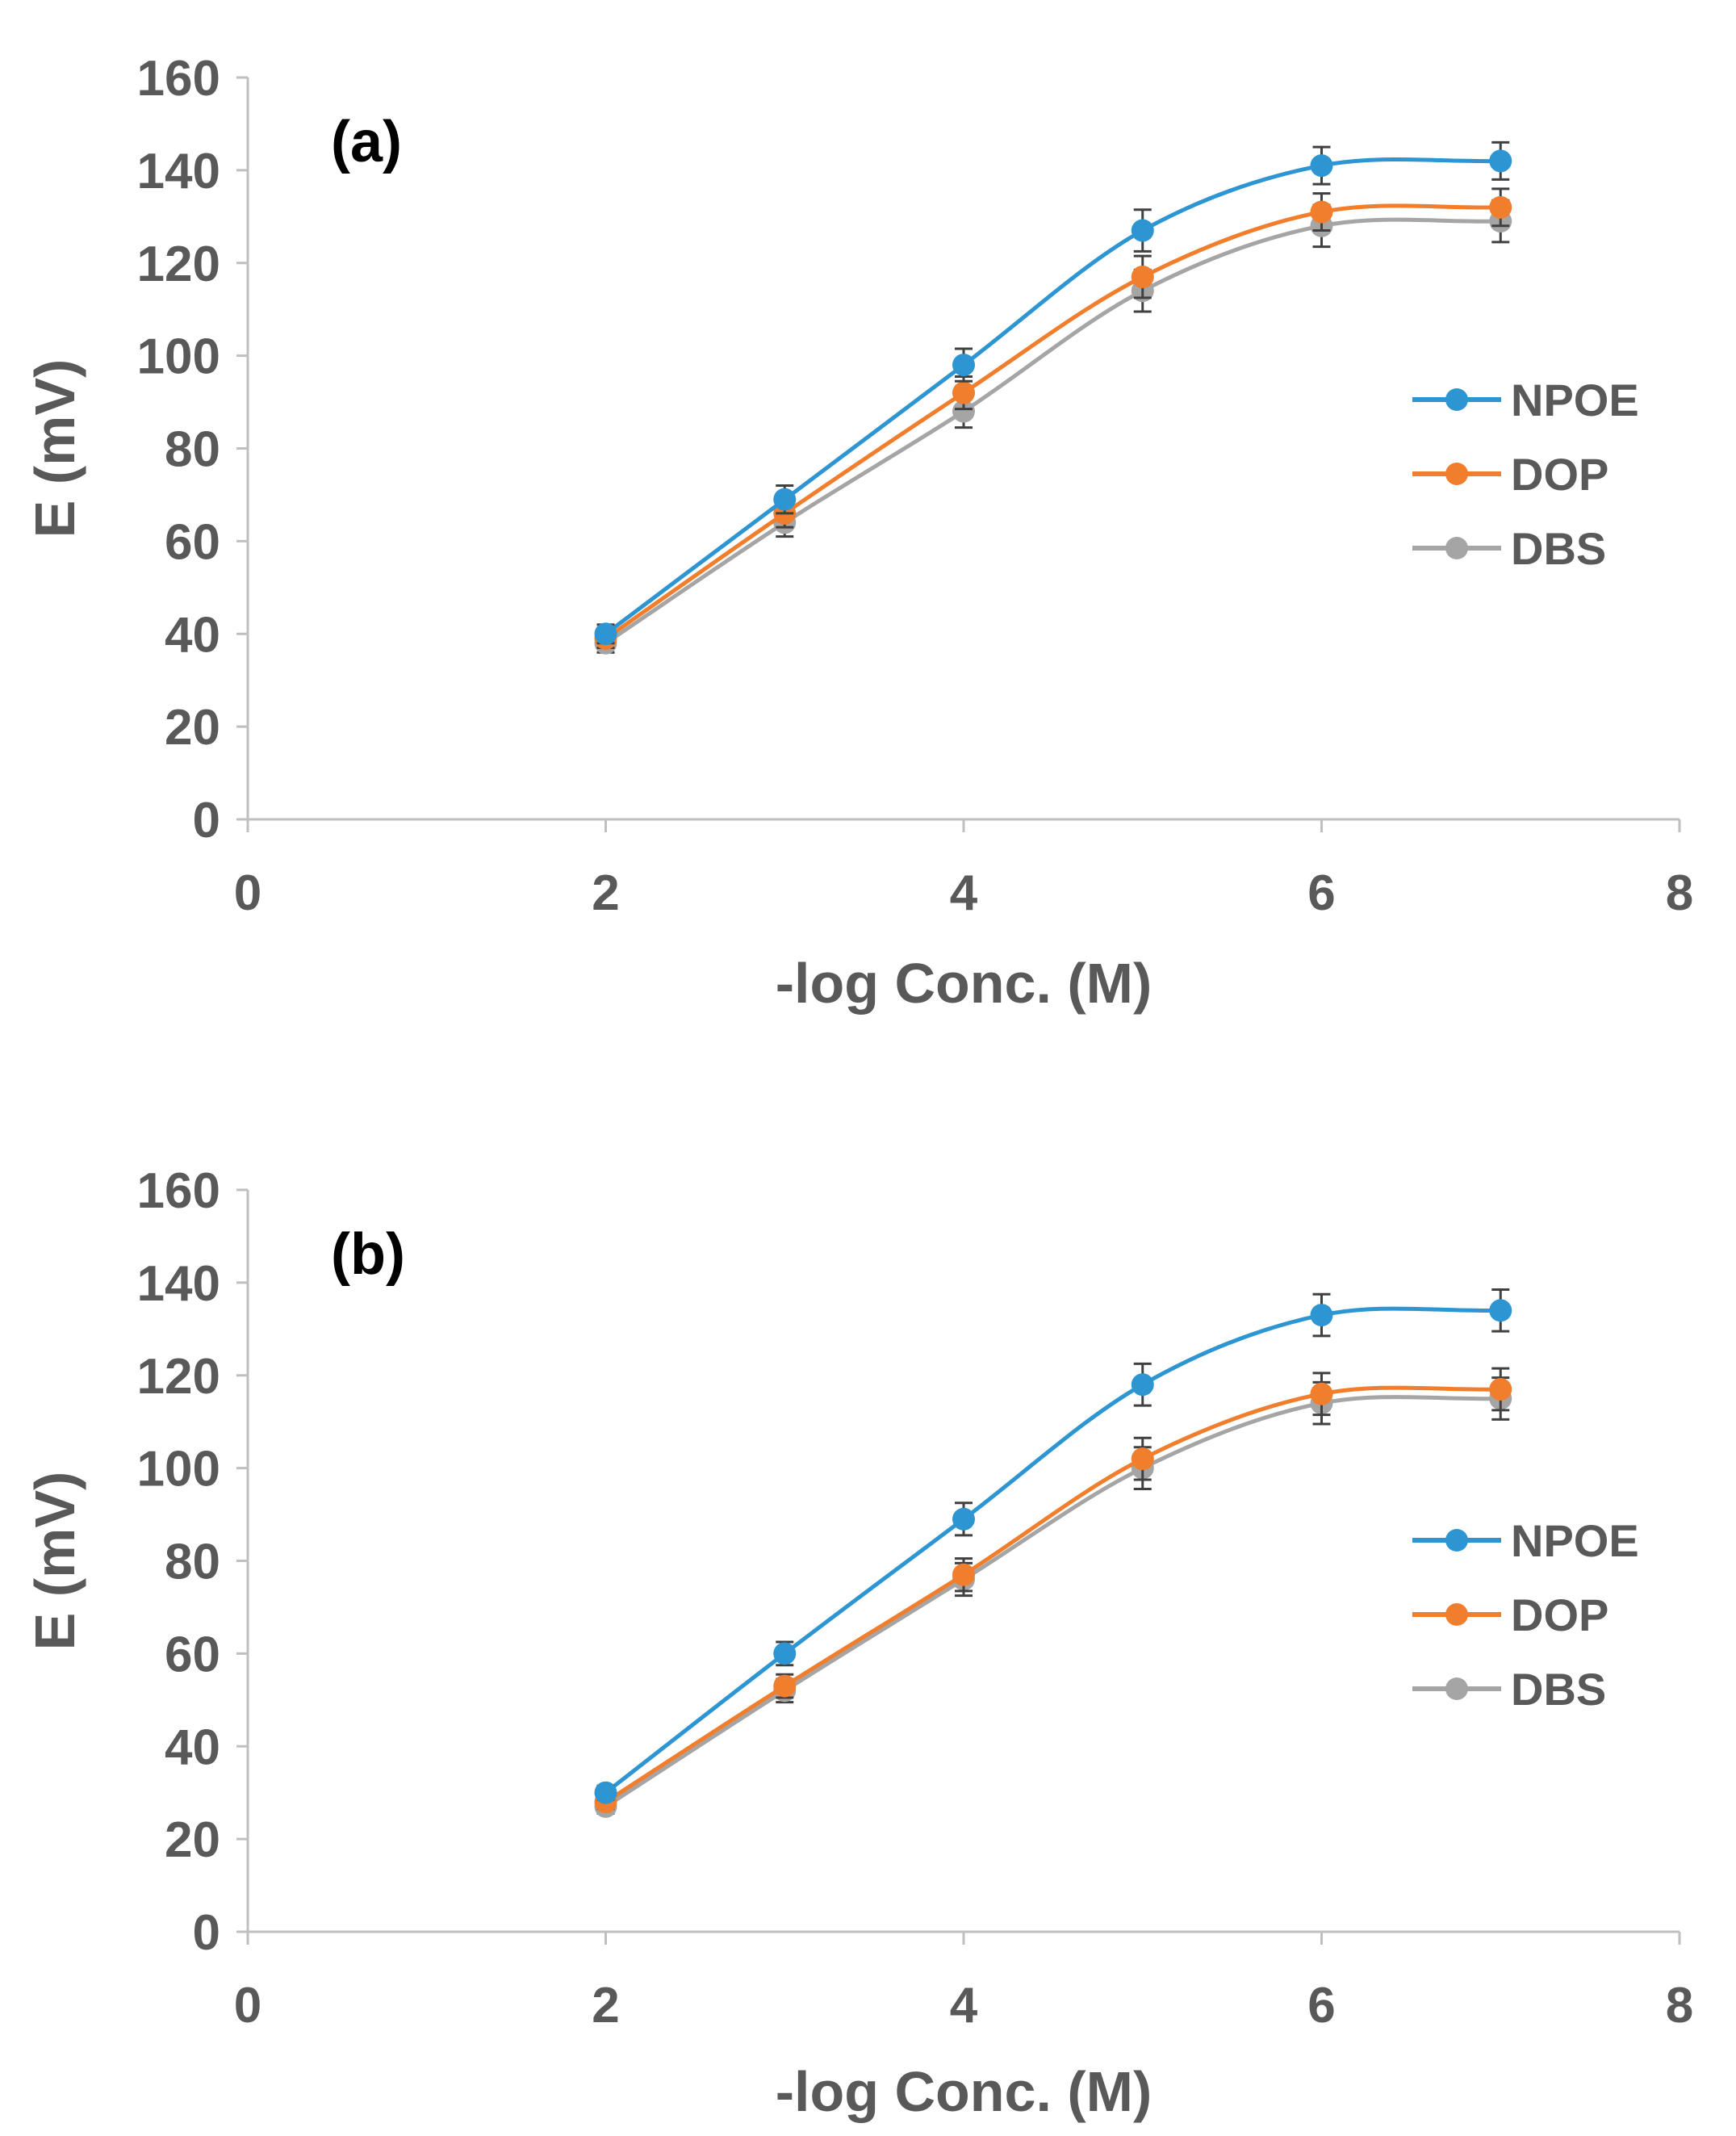  I want to click on panel-label: (a), so click(367, 142).